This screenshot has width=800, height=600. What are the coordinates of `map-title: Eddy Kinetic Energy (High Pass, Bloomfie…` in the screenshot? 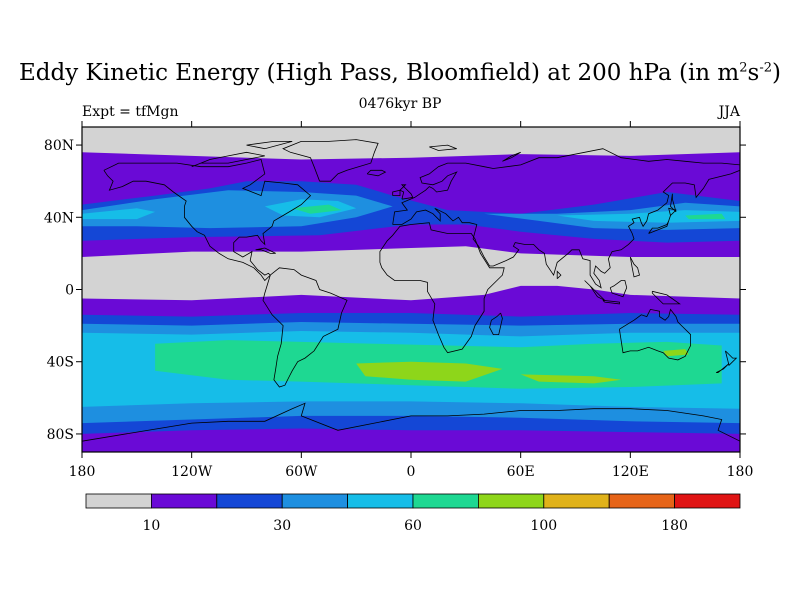 It's located at (400, 73).